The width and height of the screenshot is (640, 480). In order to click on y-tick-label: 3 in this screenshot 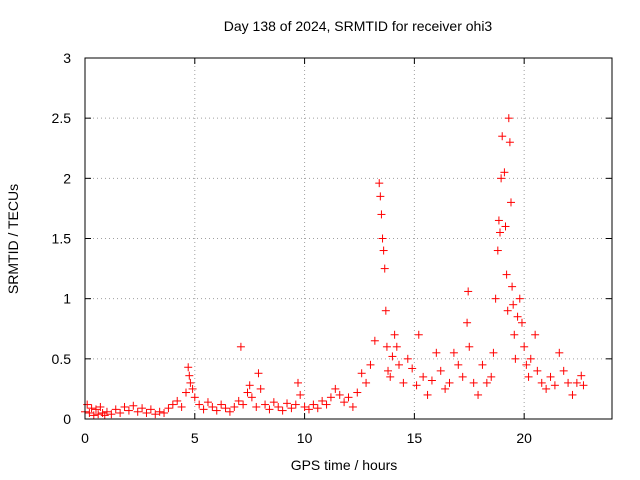, I will do `click(67, 58)`.